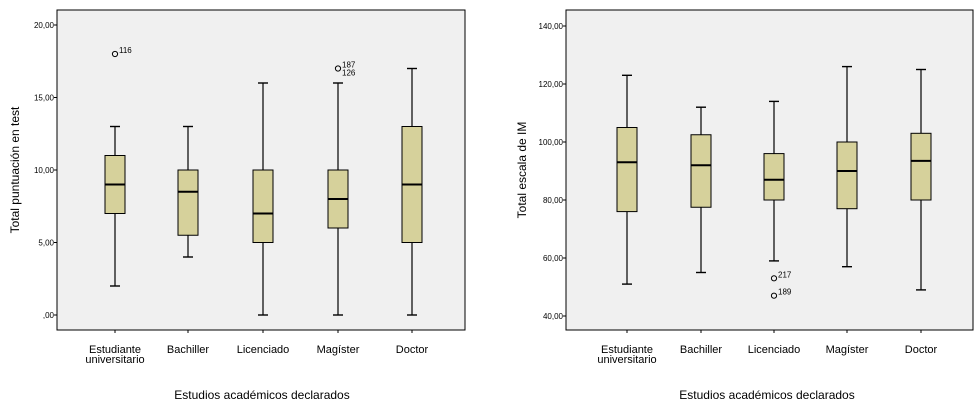 This screenshot has height=411, width=975. Describe the element at coordinates (44, 25) in the screenshot. I see `y-tick-label: 20,00` at that location.